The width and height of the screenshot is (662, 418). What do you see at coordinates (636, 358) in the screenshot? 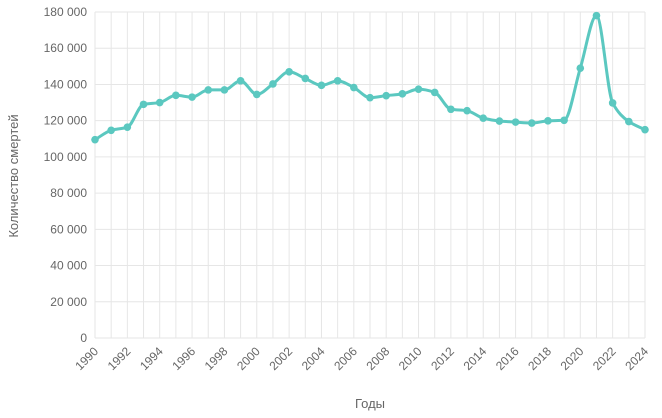
I see `x-tick-label: 2024` at bounding box center [636, 358].